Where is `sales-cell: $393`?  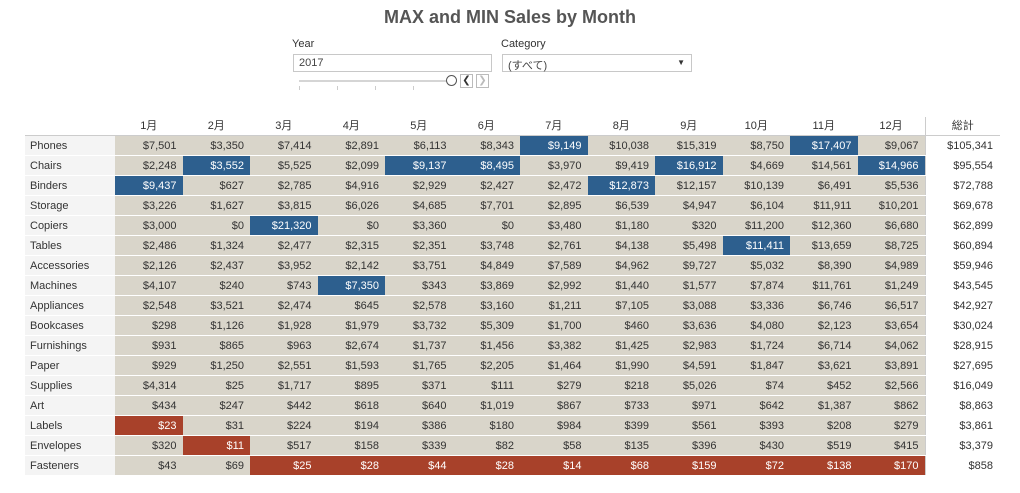
sales-cell: $393 is located at coordinates (756, 425).